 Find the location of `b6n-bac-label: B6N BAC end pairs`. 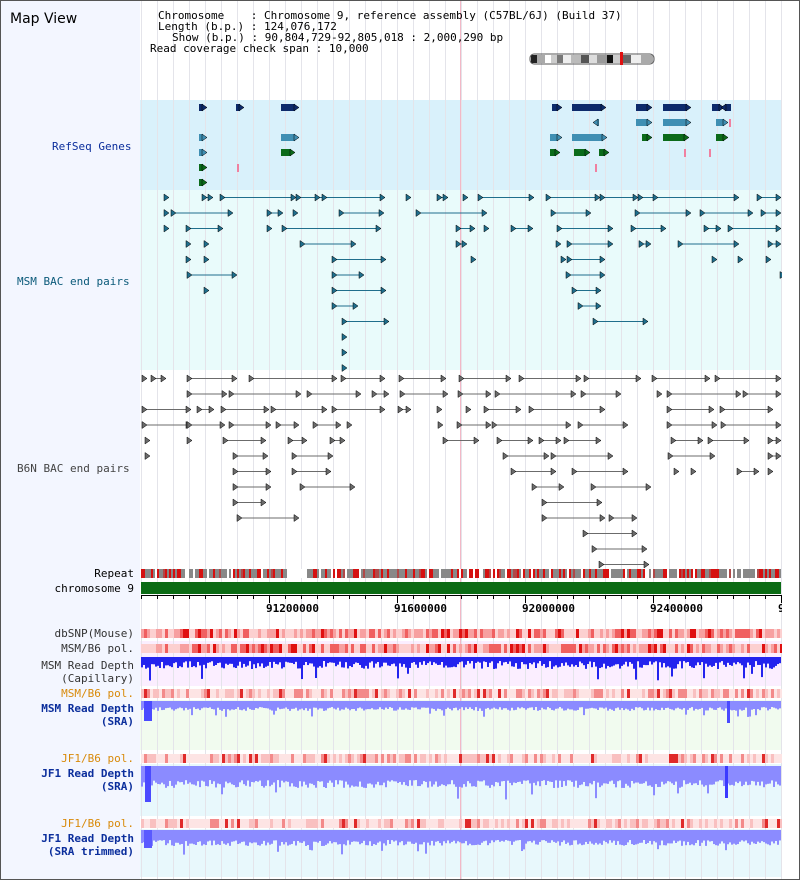

b6n-bac-label: B6N BAC end pairs is located at coordinates (73, 468).